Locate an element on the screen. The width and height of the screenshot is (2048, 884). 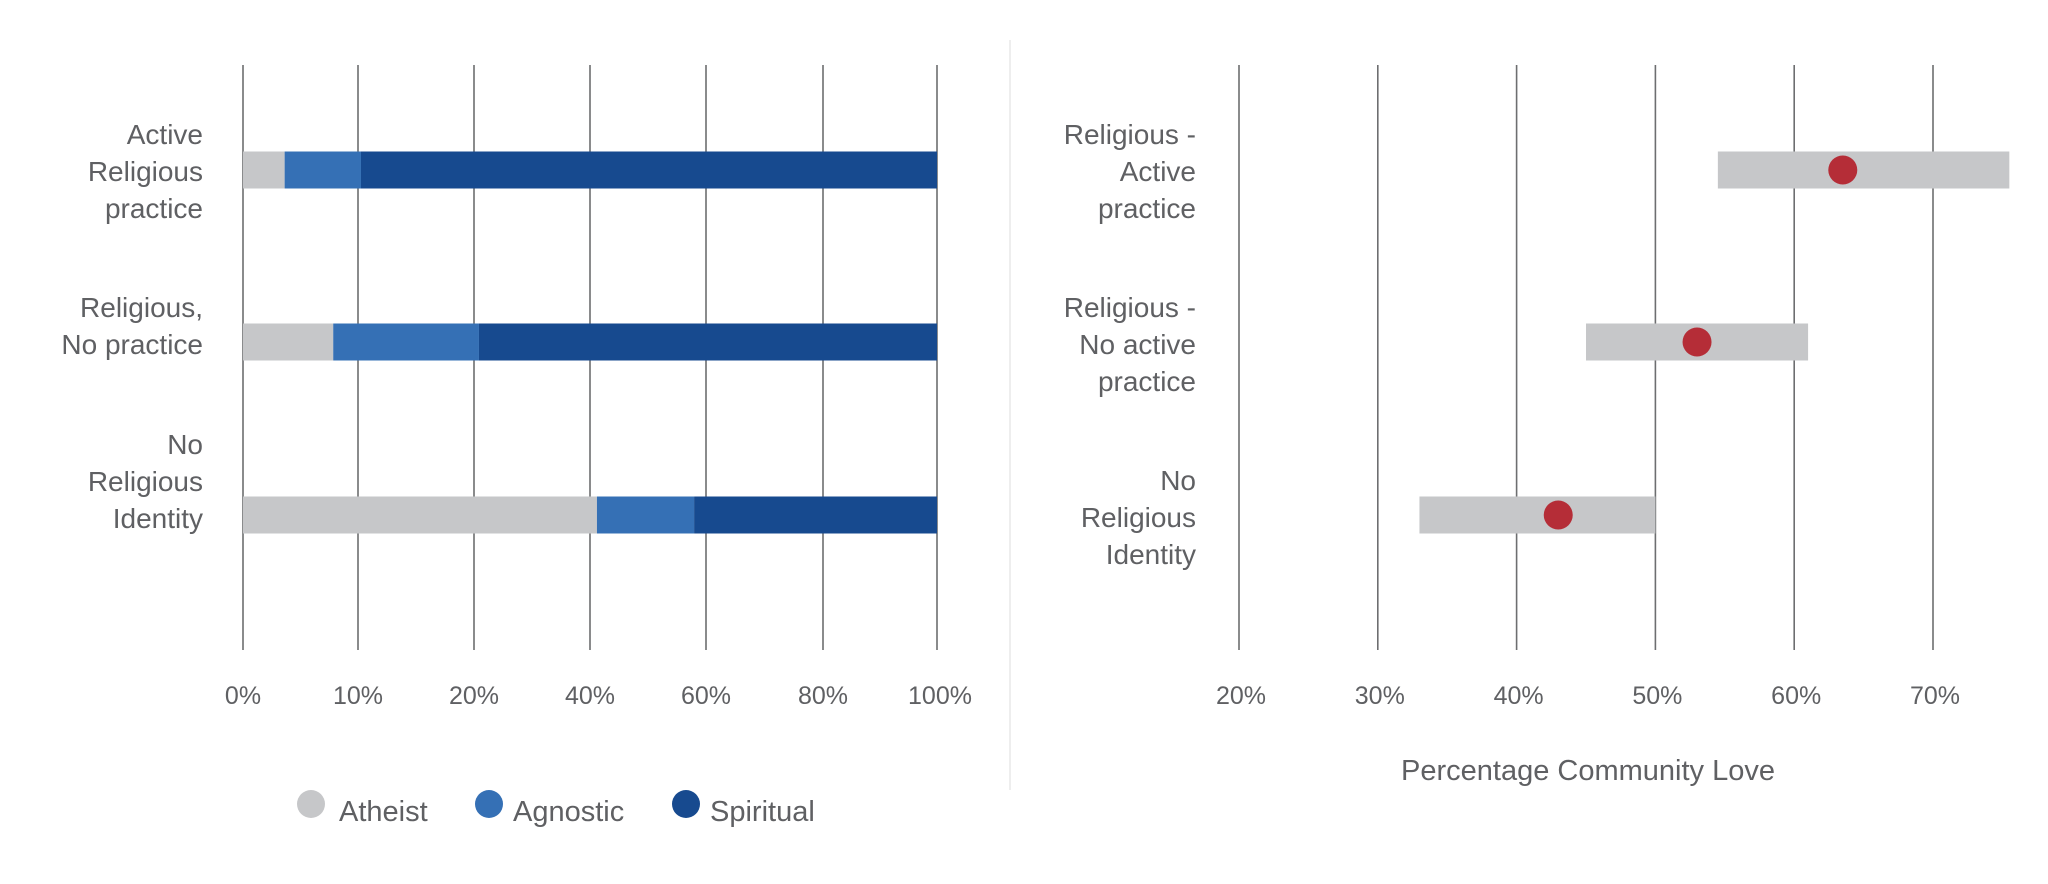
legend-swatch-agnostic is located at coordinates (489, 804).